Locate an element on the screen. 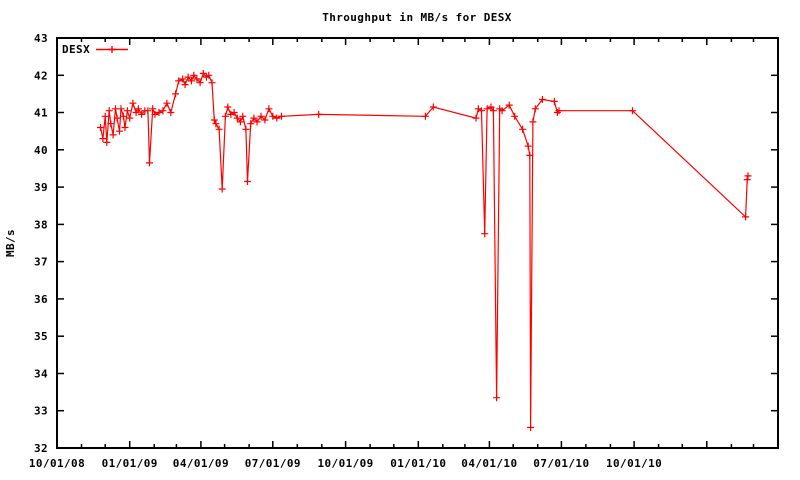 Image resolution: width=800 pixels, height=480 pixels. x-tick-label: 04/01/09 is located at coordinates (201, 463).